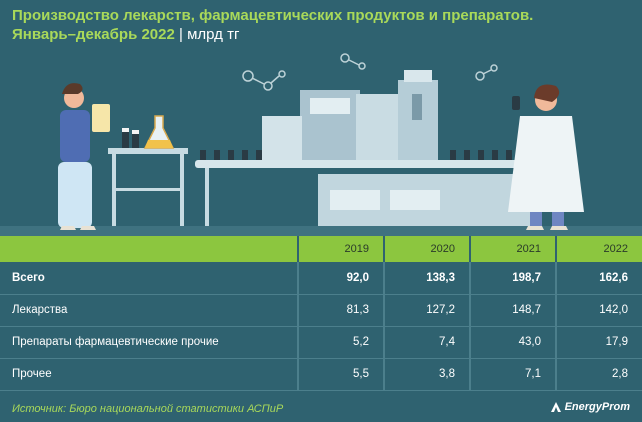 The width and height of the screenshot is (642, 422). I want to click on cell-value: 5,2, so click(340, 342).